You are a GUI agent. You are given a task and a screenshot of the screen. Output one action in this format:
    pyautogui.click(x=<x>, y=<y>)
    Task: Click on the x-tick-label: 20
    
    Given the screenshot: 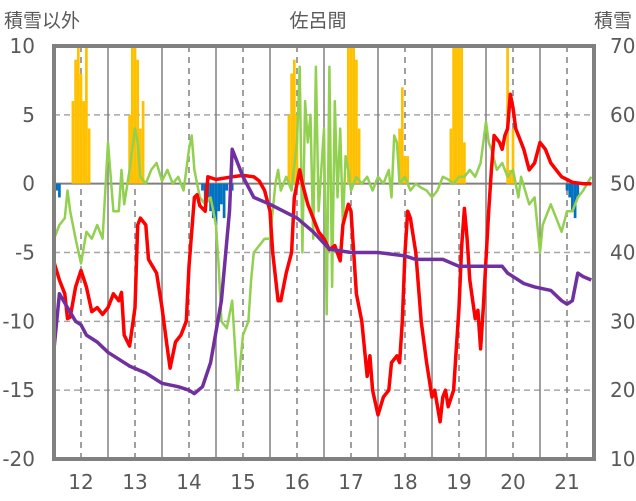 What is the action you would take?
    pyautogui.click(x=512, y=482)
    